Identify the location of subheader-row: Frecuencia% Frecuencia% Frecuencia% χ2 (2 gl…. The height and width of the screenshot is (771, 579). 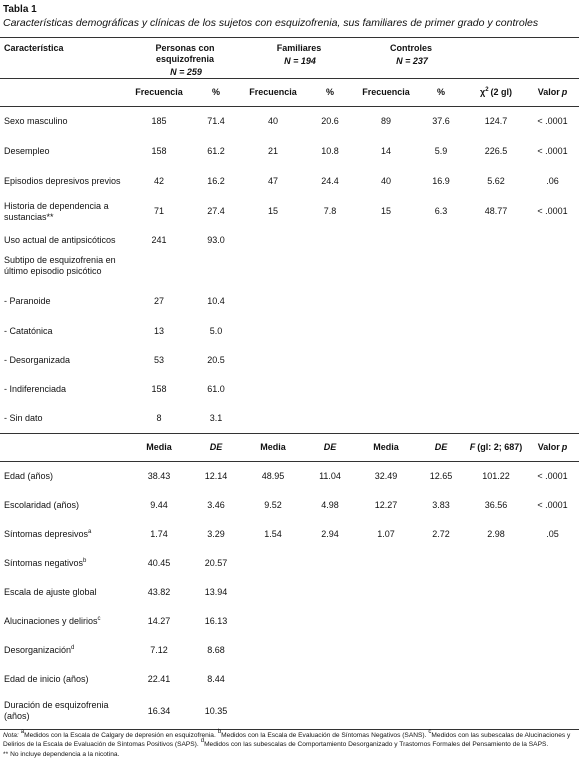
(289, 92).